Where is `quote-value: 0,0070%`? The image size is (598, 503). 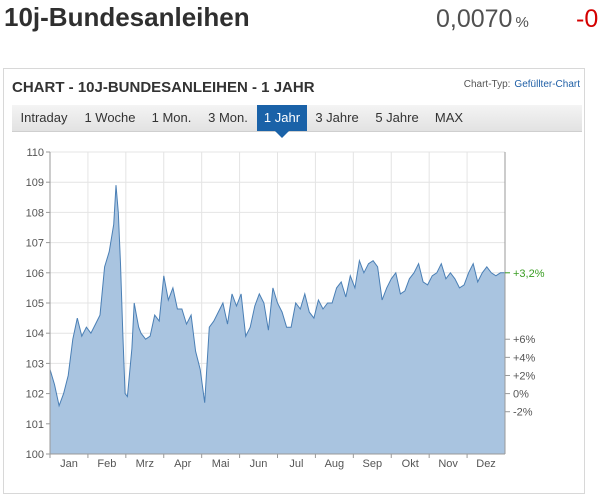
quote-value: 0,0070% is located at coordinates (482, 21).